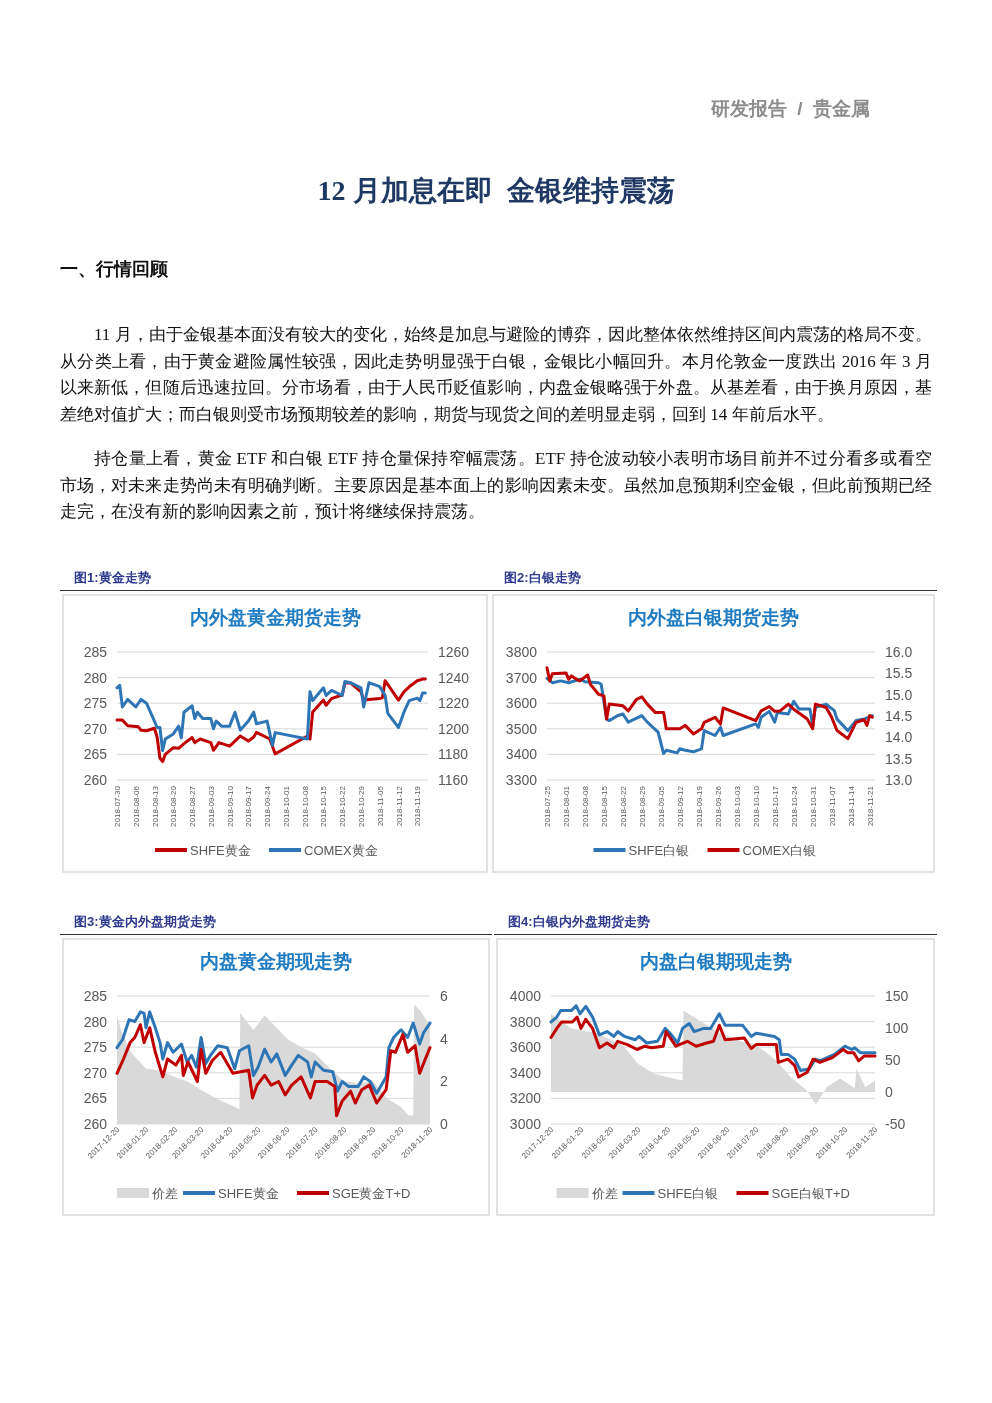 Image resolution: width=992 pixels, height=1403 pixels. I want to click on text: 12 月加息在即 金银维持震荡, so click(496, 191).